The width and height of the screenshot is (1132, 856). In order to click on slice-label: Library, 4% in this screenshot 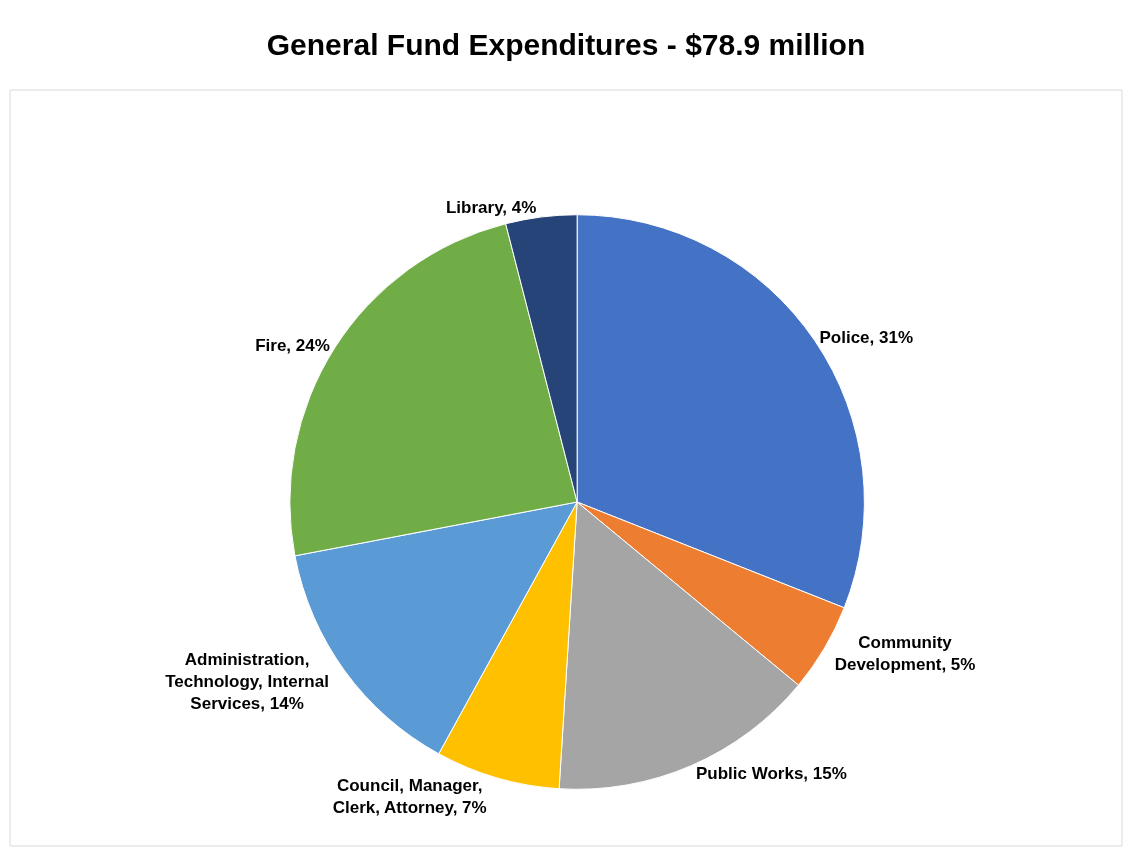, I will do `click(491, 208)`.